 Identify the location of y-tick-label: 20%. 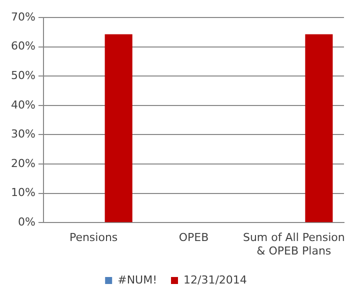
(23, 163).